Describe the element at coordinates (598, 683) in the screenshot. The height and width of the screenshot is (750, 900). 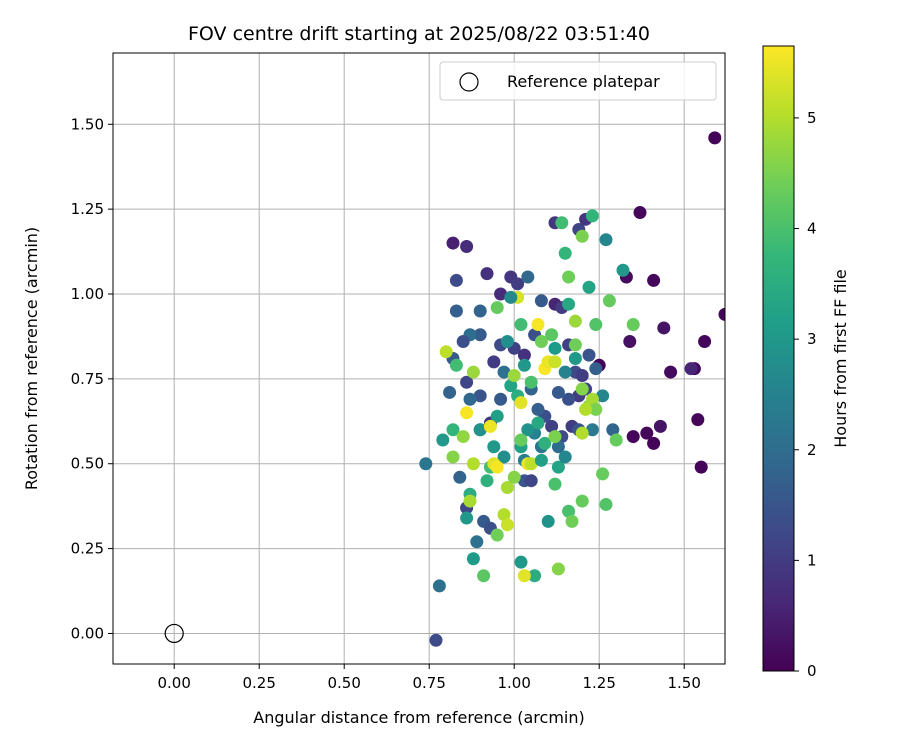
I see `x-tick-label: 1.25` at that location.